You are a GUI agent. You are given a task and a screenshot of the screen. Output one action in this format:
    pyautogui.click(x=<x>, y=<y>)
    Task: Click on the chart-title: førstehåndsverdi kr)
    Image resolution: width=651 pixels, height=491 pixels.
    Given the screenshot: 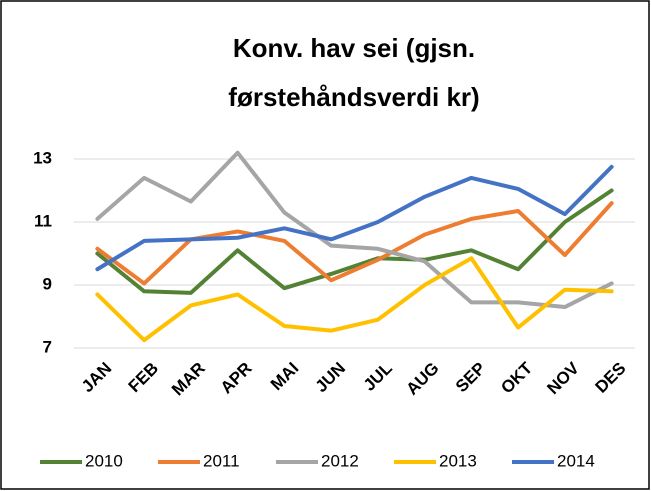 What is the action you would take?
    pyautogui.click(x=353, y=97)
    